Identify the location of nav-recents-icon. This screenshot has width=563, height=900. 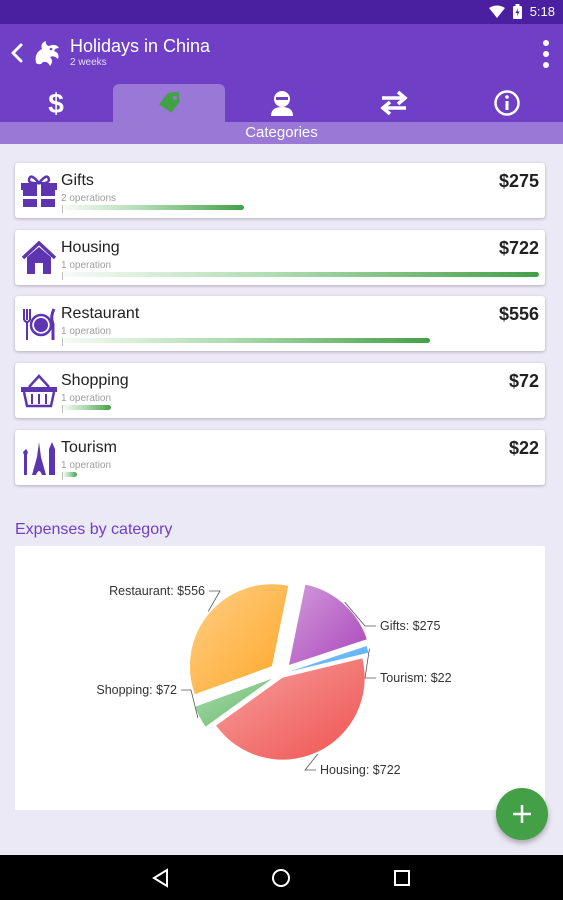
(402, 878).